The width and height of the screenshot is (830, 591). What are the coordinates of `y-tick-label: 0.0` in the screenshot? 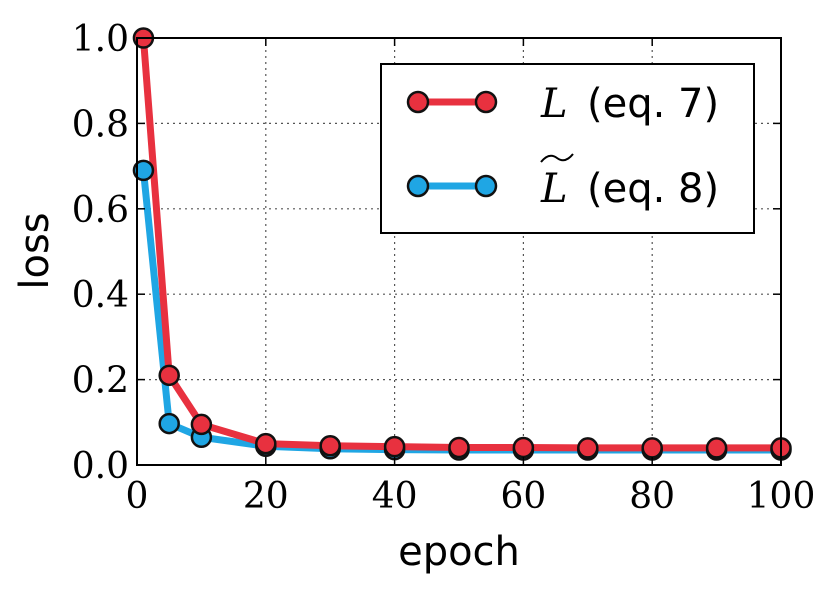 It's located at (100, 466).